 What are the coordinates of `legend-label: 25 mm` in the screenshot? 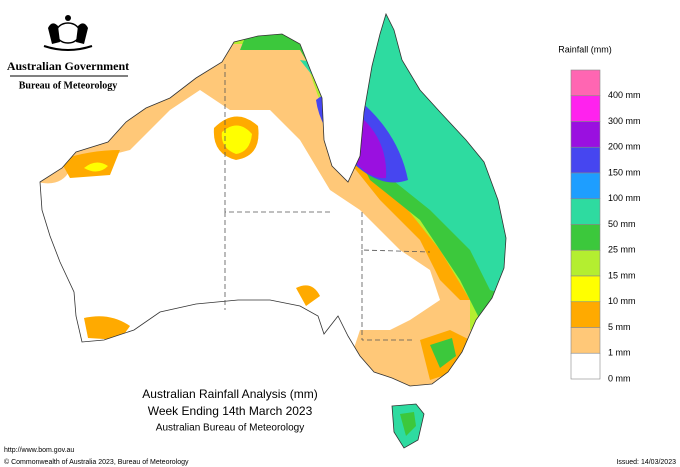 It's located at (622, 250).